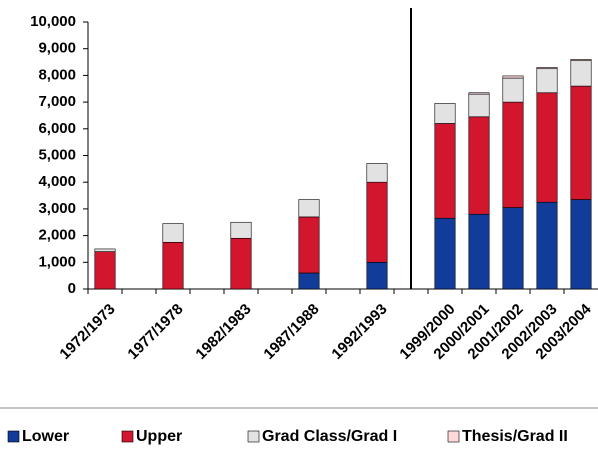 The image size is (598, 458). I want to click on y-tick-label: 1,000, so click(57, 261).